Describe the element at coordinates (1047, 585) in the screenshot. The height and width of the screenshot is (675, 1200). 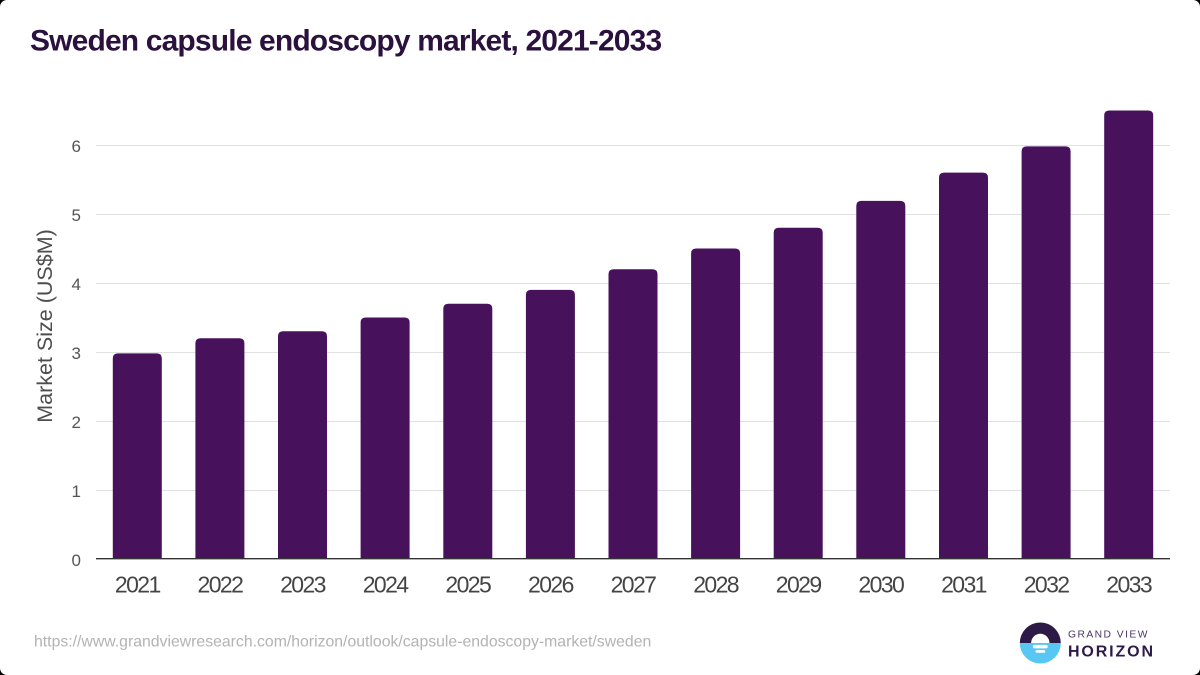
I see `svg-text: 2032` at that location.